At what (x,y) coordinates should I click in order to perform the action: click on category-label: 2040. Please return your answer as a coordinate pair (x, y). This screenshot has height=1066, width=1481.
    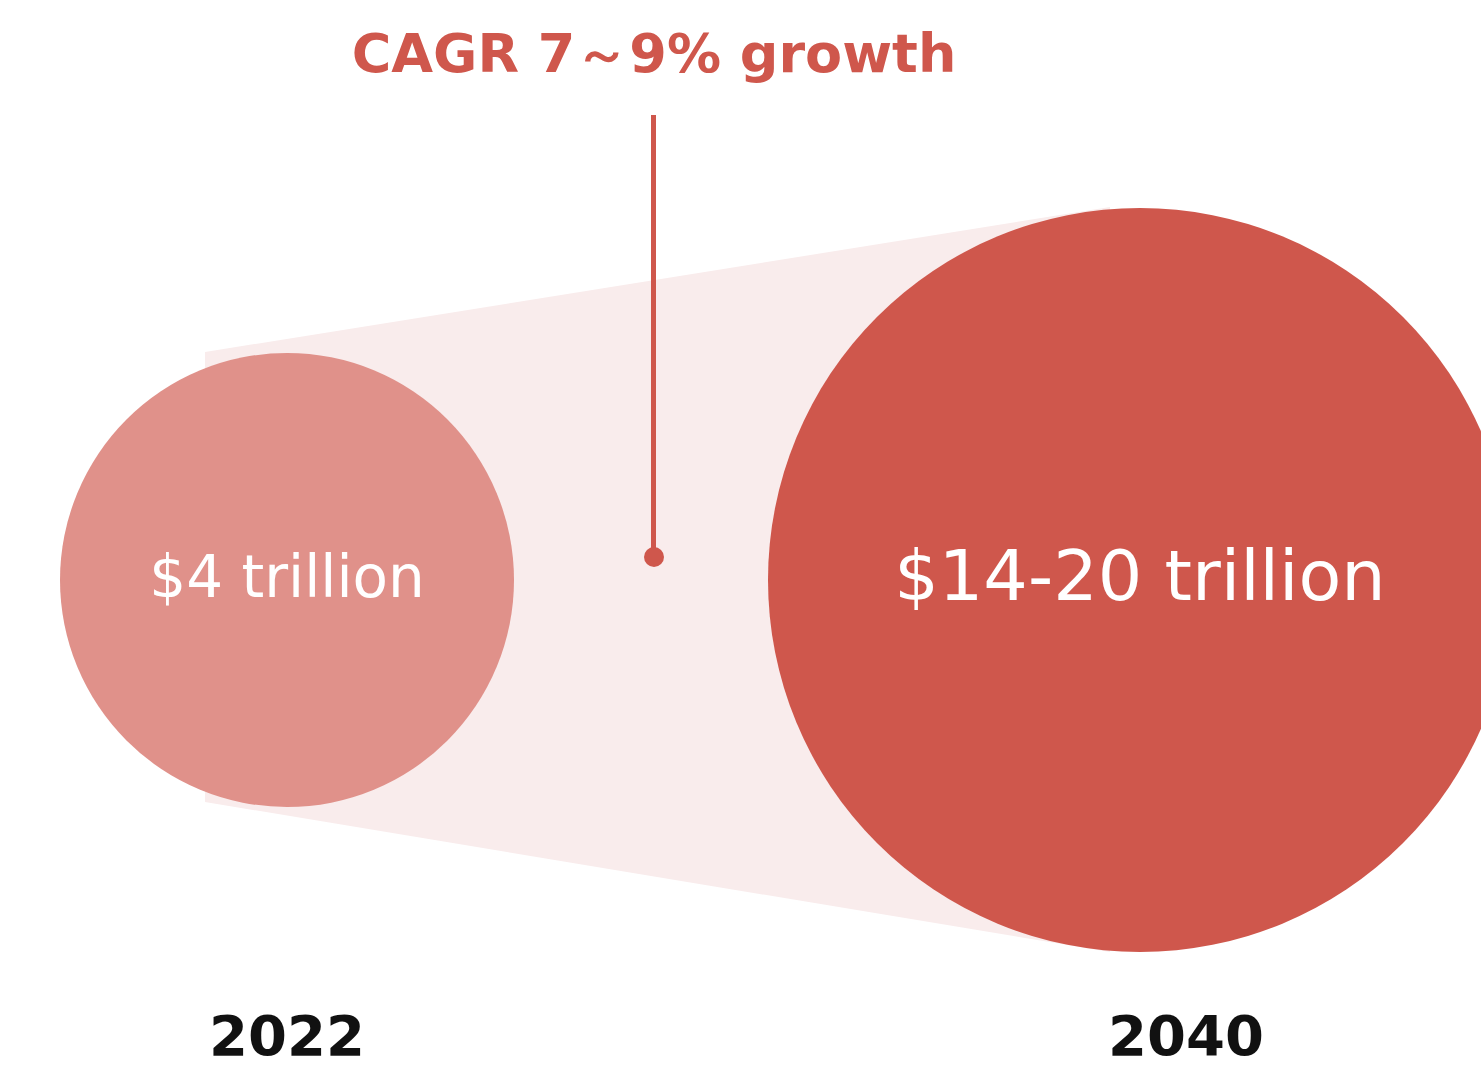
    Looking at the image, I should click on (1186, 1034).